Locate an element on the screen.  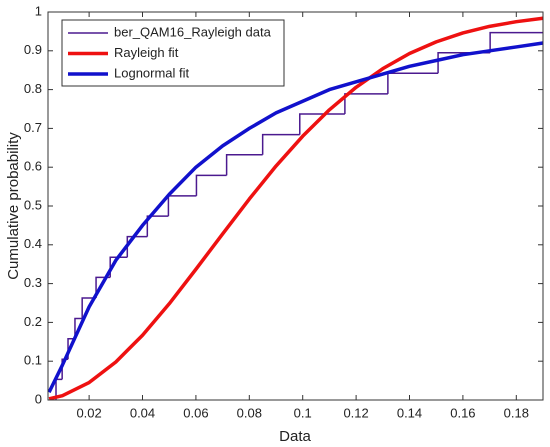
x-tick-label: 0.04 is located at coordinates (142, 412).